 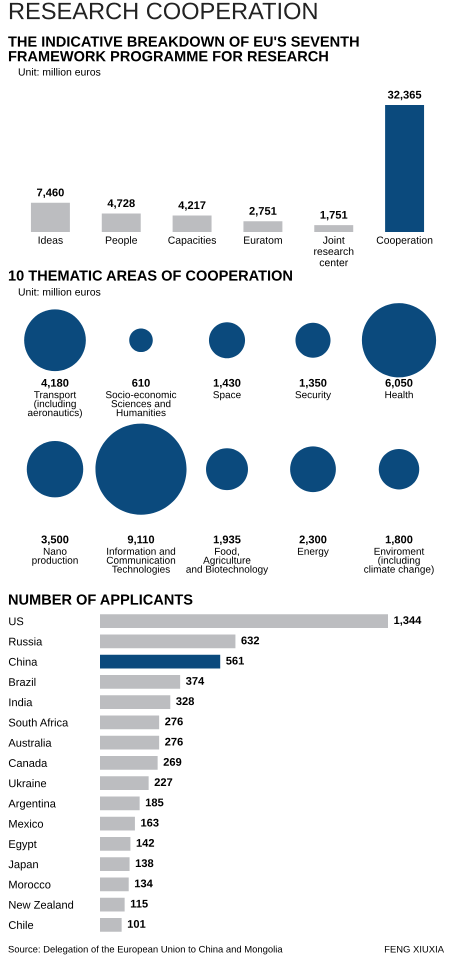 I want to click on category-label: Information and Communication Technologies, so click(x=141, y=561).